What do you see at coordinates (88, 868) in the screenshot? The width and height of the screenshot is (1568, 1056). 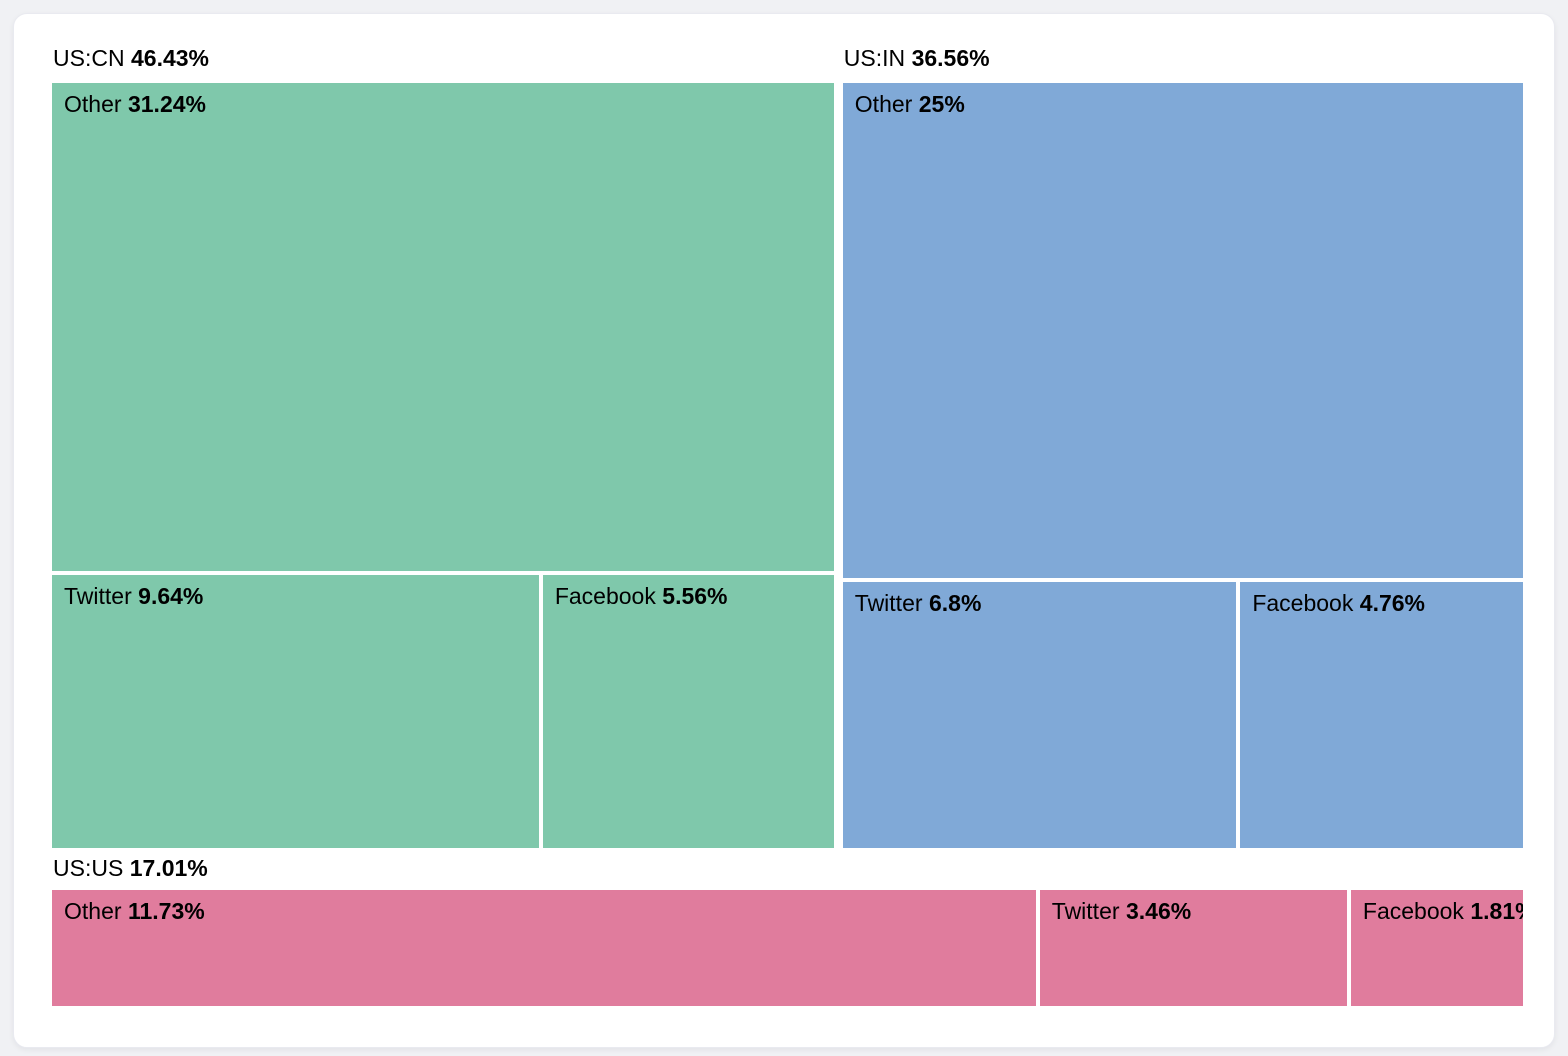 I see `group-label: US:US` at bounding box center [88, 868].